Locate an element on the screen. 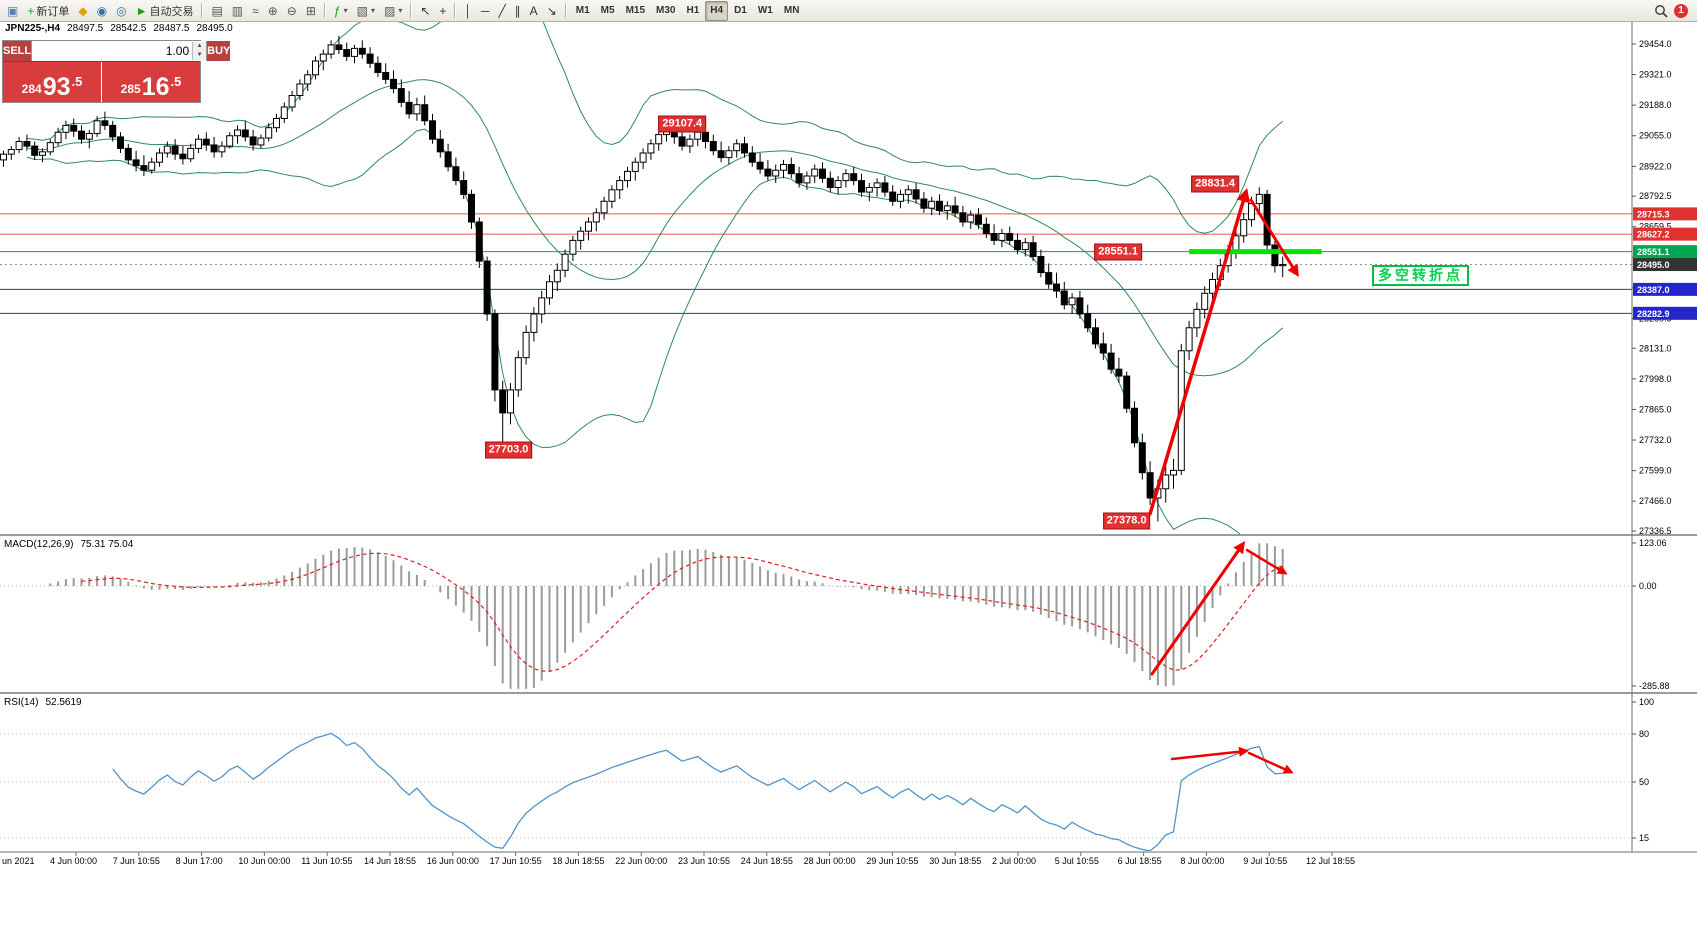 Image resolution: width=1697 pixels, height=944 pixels. svg-text: 11 Jun 10:55 is located at coordinates (326, 861).